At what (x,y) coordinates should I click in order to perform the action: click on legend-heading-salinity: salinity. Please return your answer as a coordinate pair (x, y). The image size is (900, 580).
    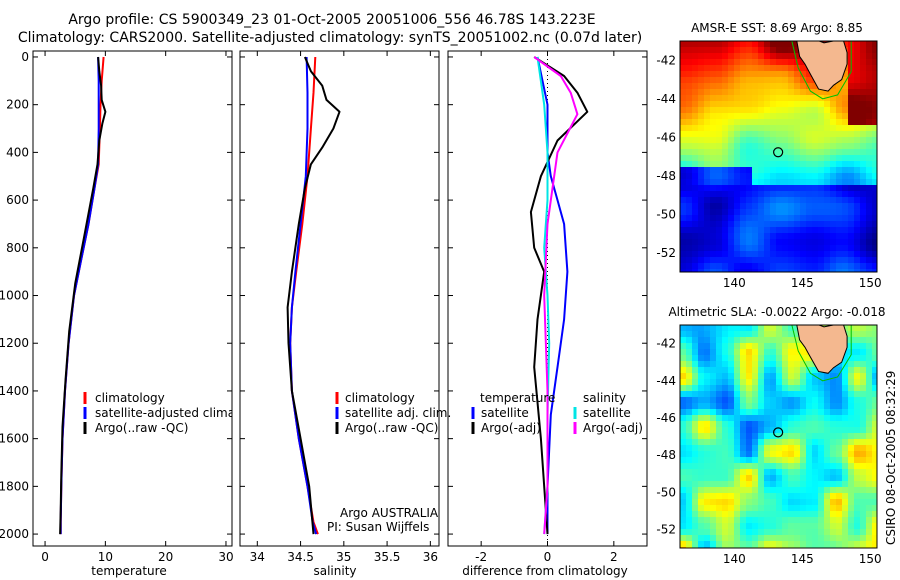
    Looking at the image, I should click on (604, 398).